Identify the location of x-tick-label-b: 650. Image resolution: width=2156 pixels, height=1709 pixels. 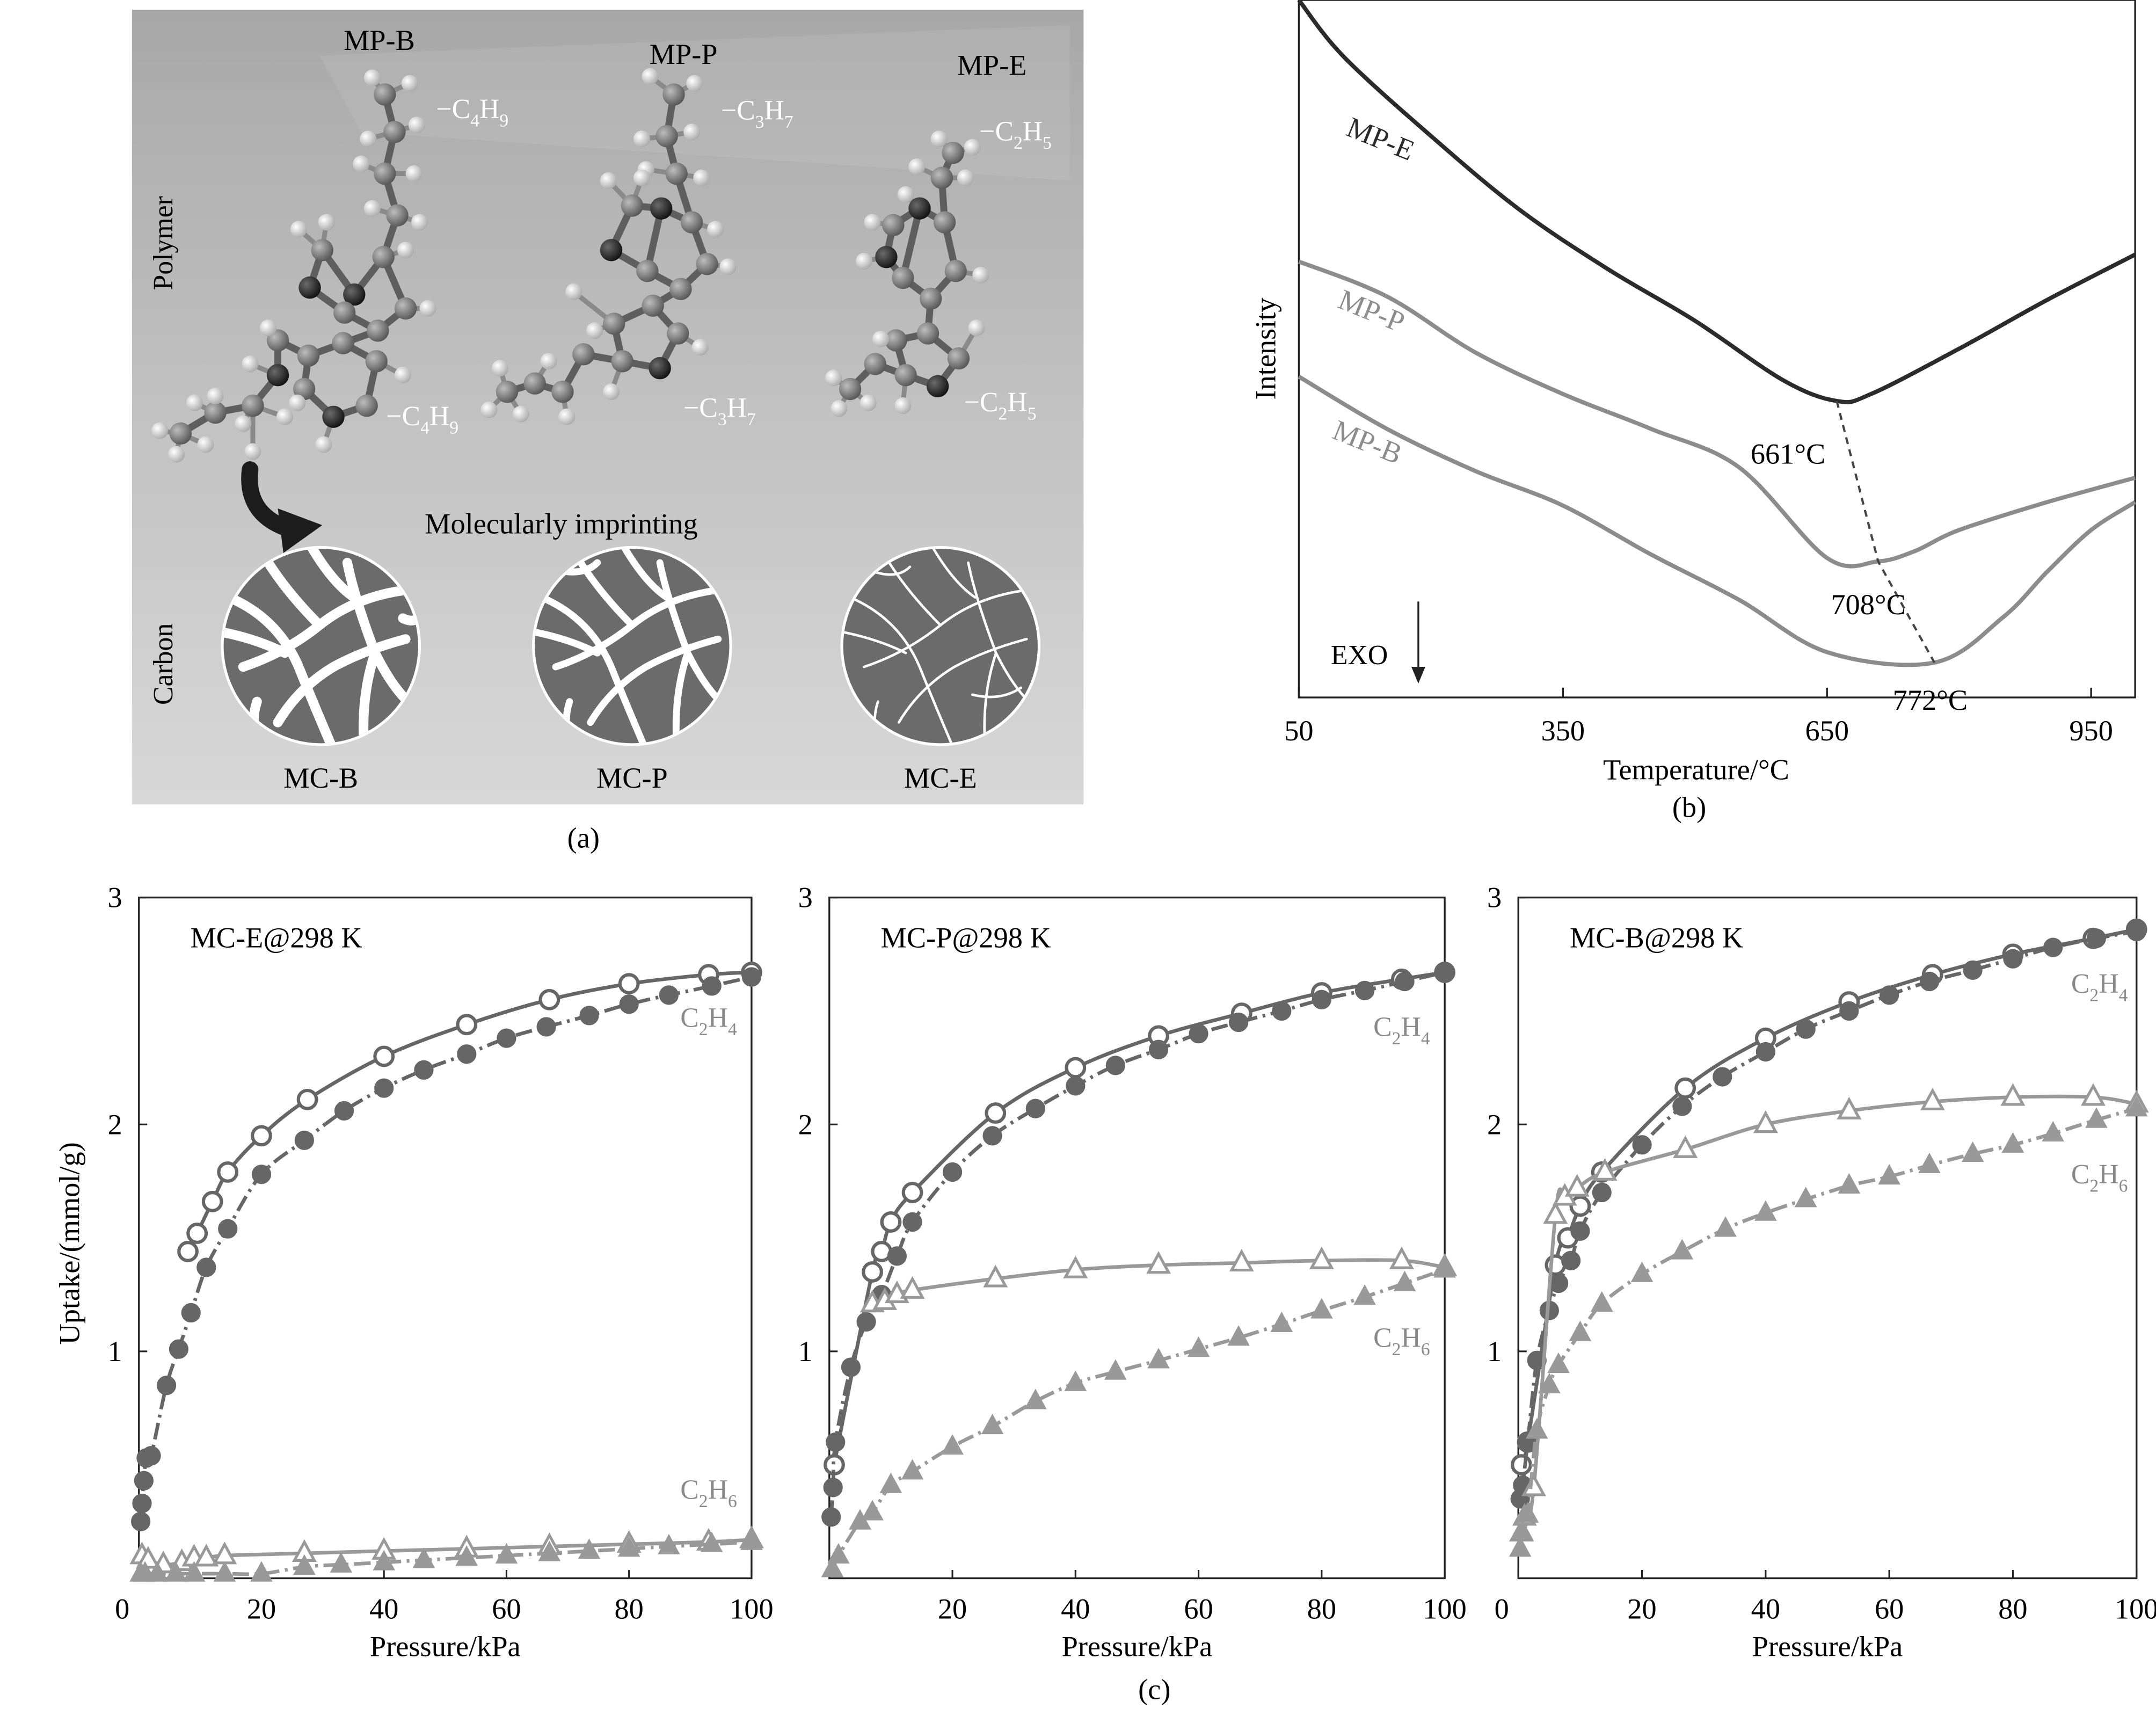
(1827, 731).